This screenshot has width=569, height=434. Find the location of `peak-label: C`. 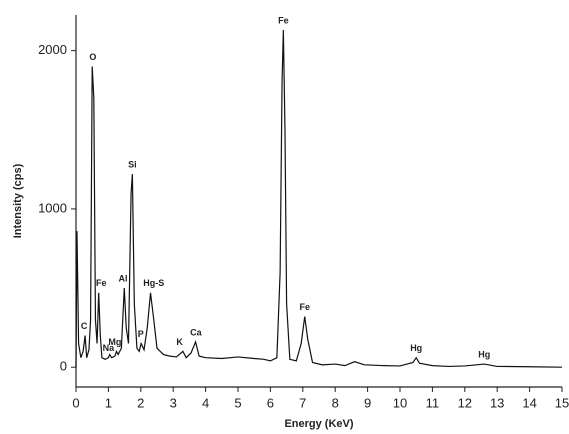

peak-label: C is located at coordinates (84, 326).